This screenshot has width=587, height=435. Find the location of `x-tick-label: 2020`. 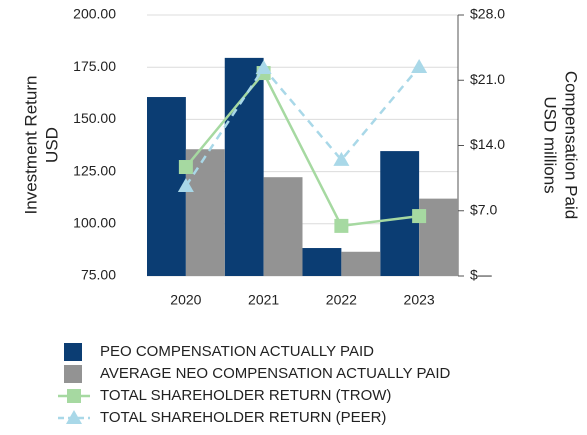

x-tick-label: 2020 is located at coordinates (185, 300).